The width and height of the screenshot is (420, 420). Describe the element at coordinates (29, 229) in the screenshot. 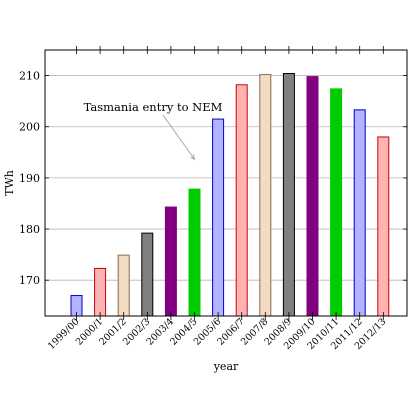

I see `y-tick-label: 180` at that location.